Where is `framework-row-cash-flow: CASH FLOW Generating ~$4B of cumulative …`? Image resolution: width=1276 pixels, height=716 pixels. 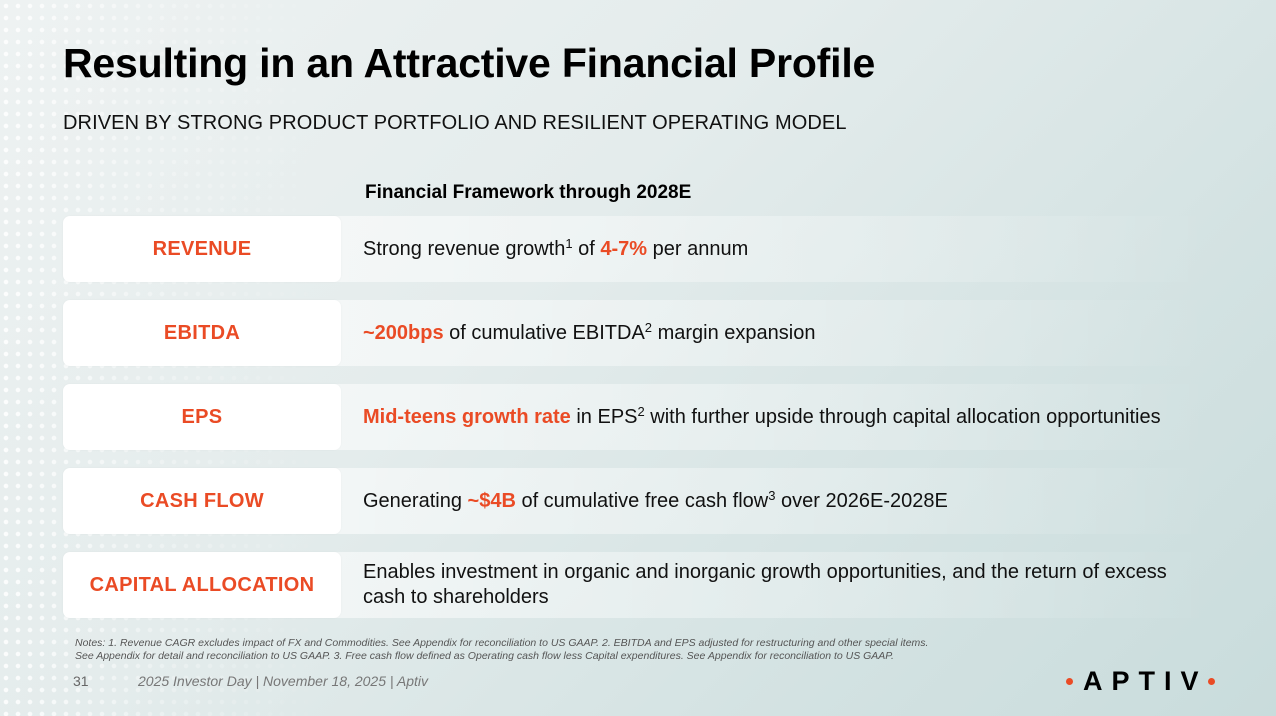 framework-row-cash-flow: CASH FLOW Generating ~$4B of cumulative … is located at coordinates (638, 501).